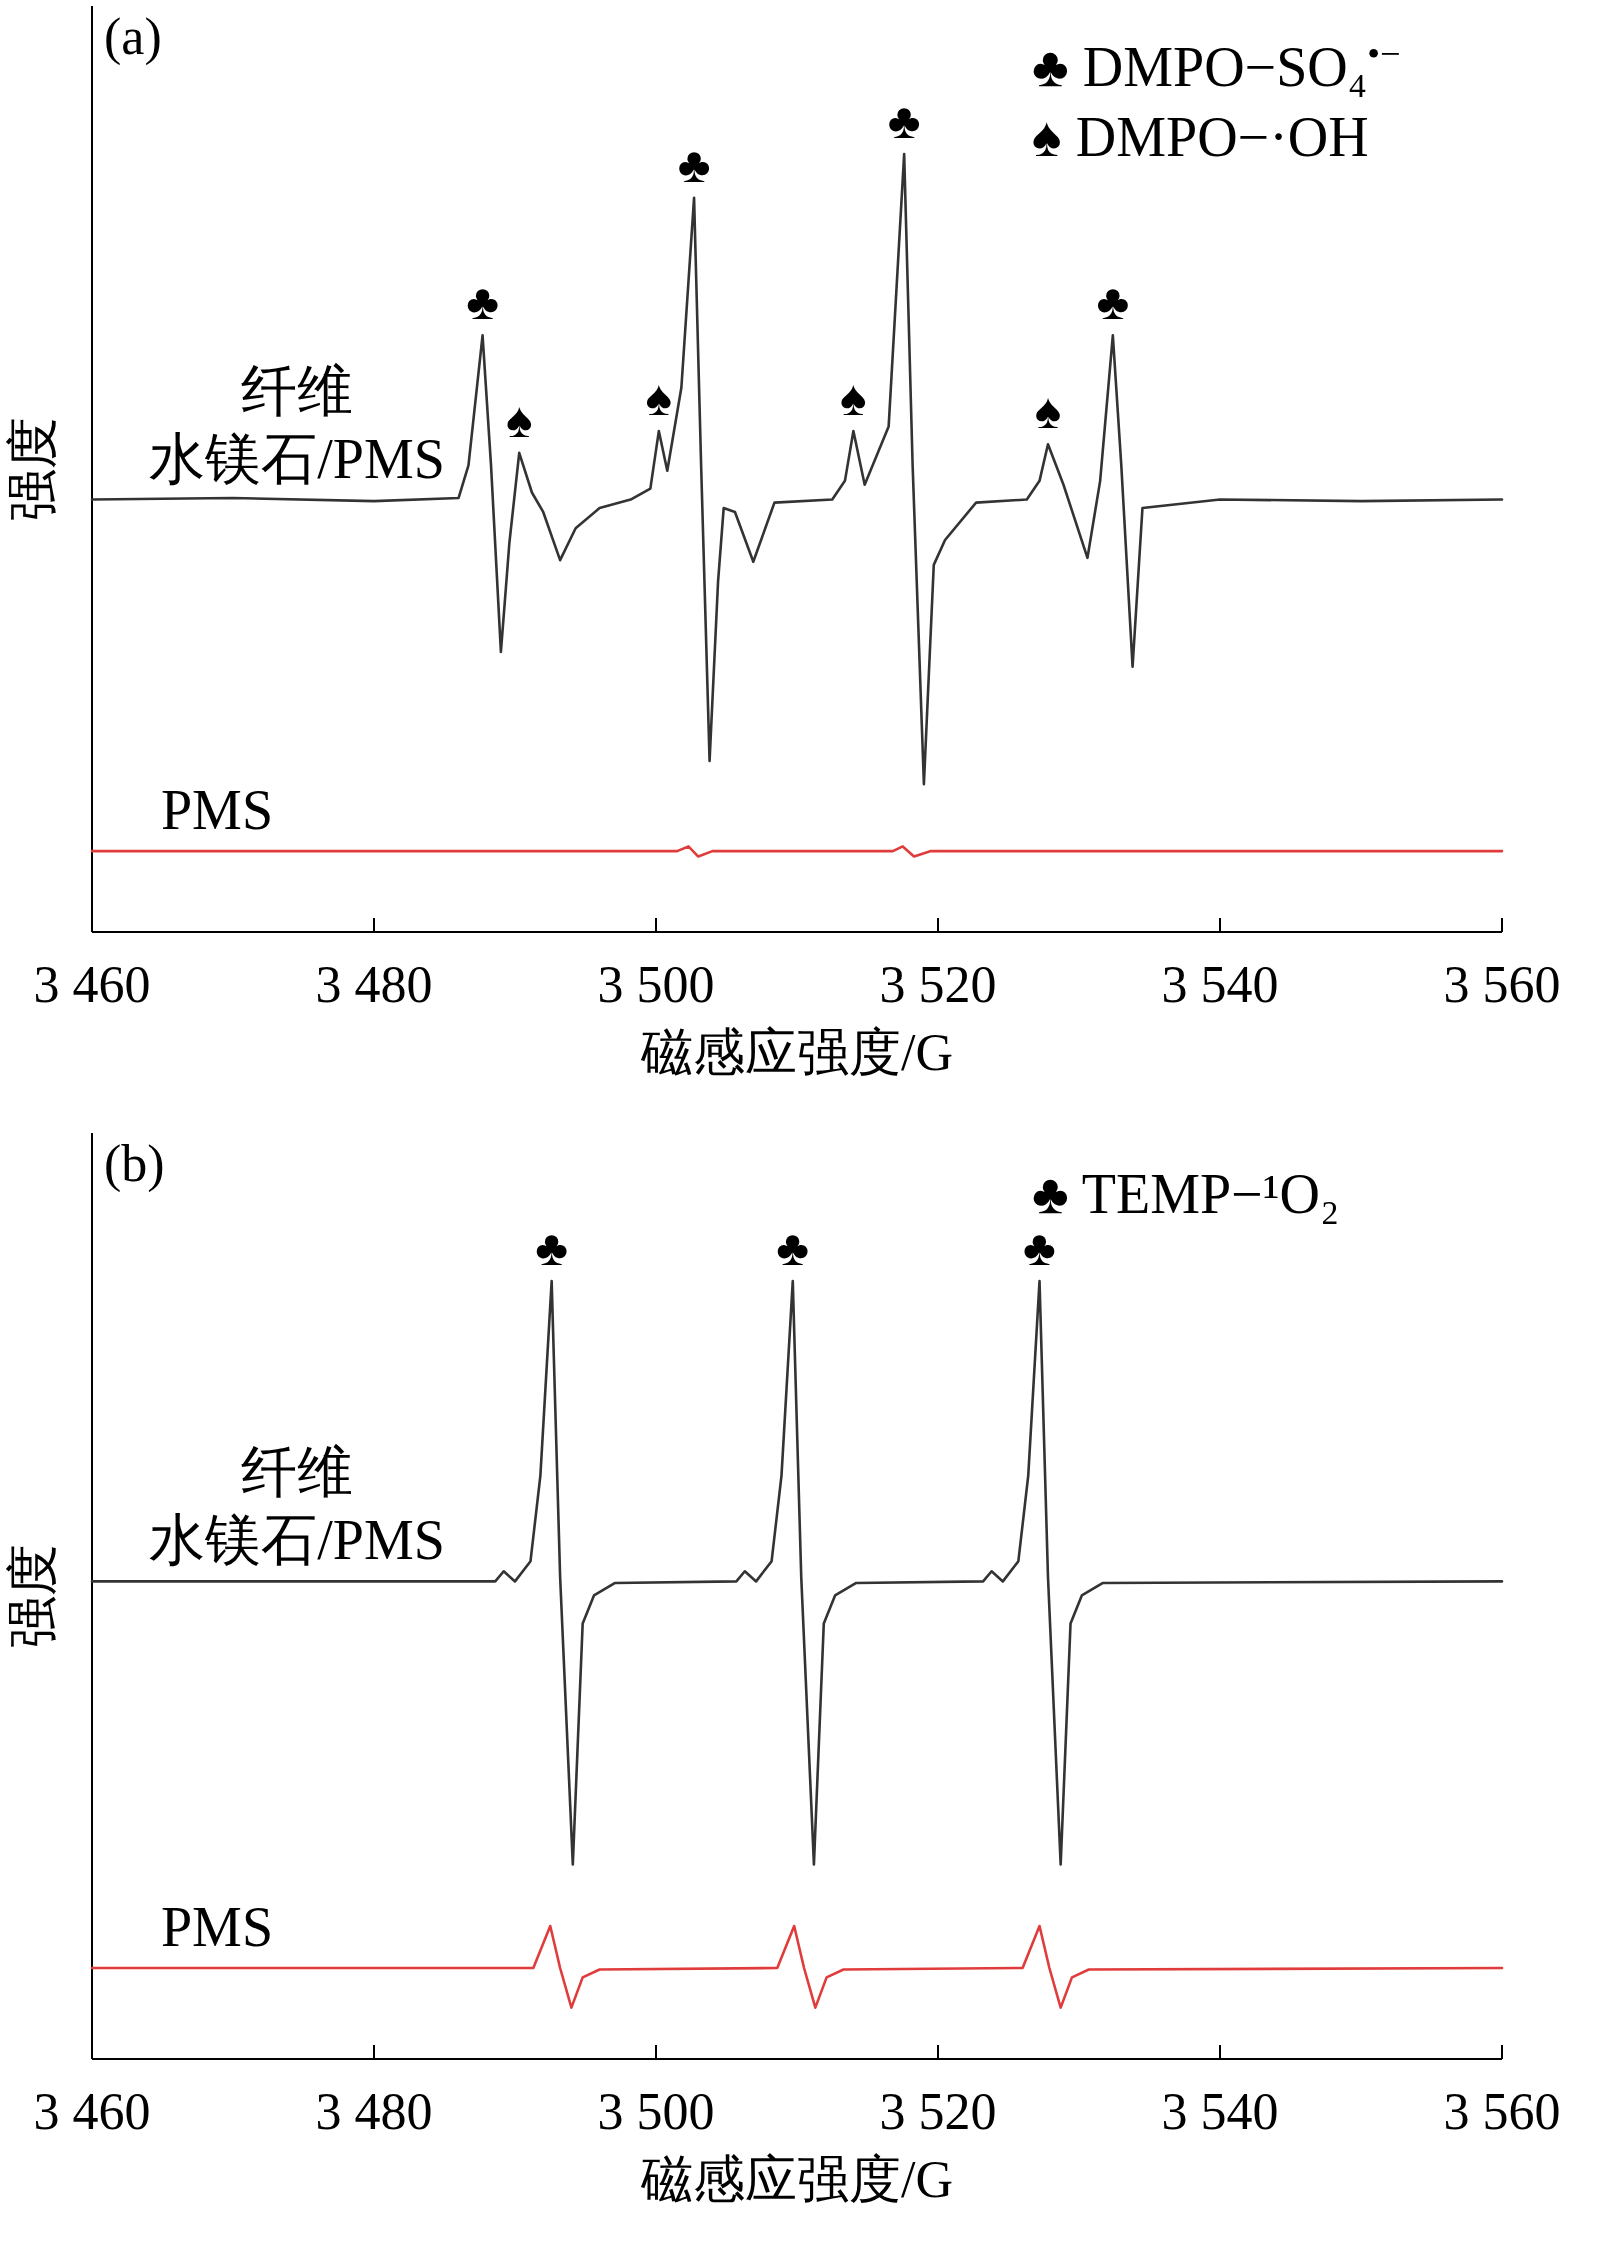 The image size is (1613, 2254). Describe the element at coordinates (133, 37) in the screenshot. I see `chart-title: (a)` at that location.